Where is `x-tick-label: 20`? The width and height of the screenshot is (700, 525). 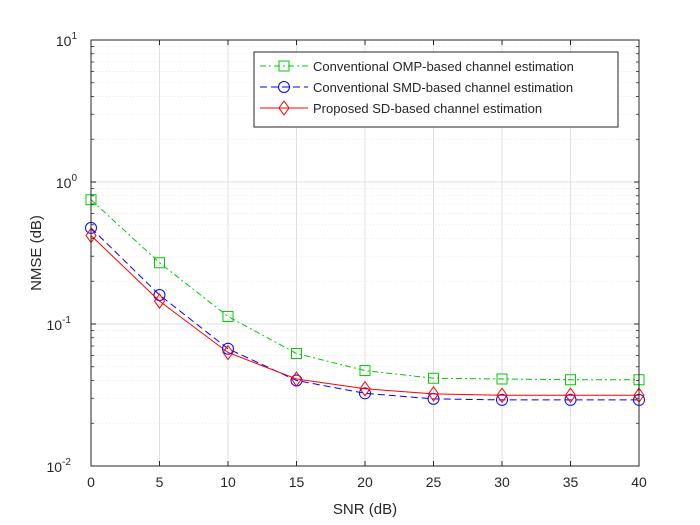 x-tick-label: 20 is located at coordinates (365, 482).